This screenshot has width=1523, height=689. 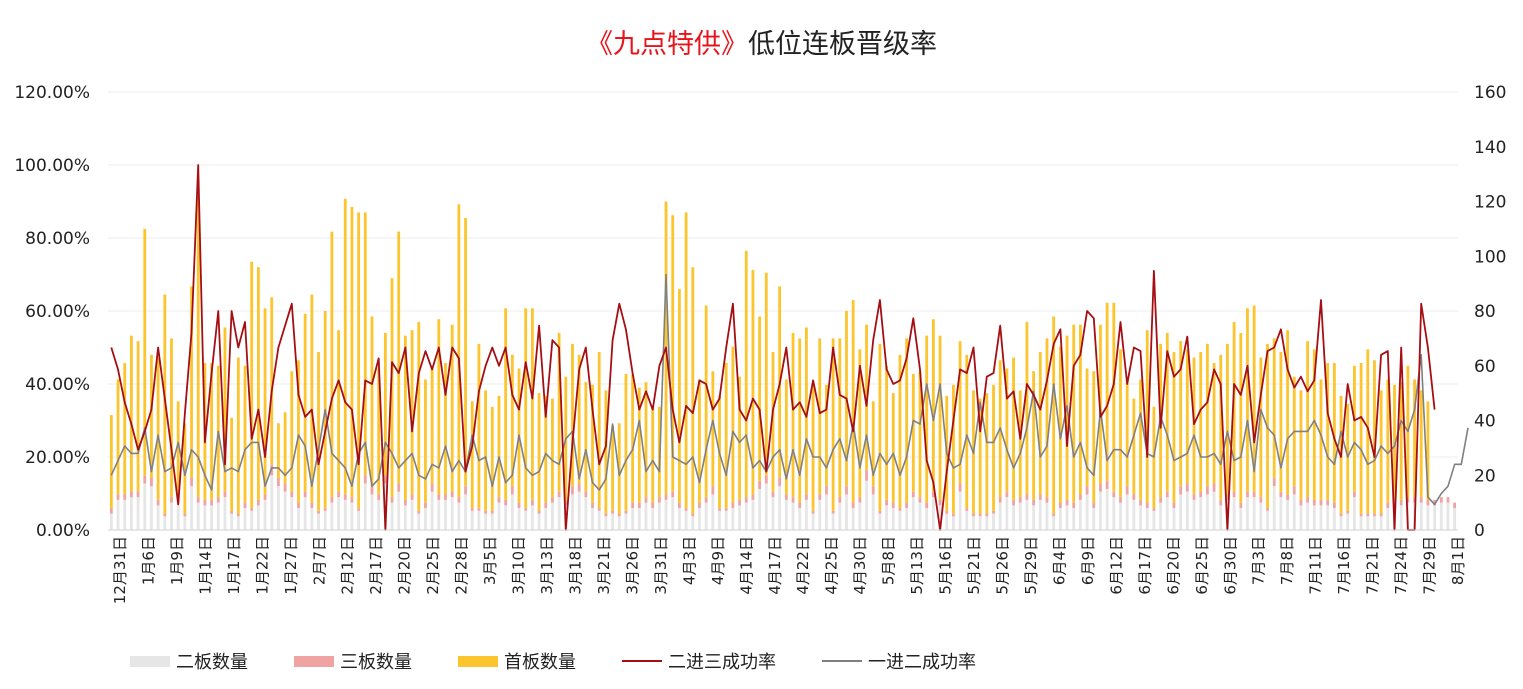 What do you see at coordinates (1145, 565) in the screenshot?
I see `x-tick-label: 6月17日` at bounding box center [1145, 565].